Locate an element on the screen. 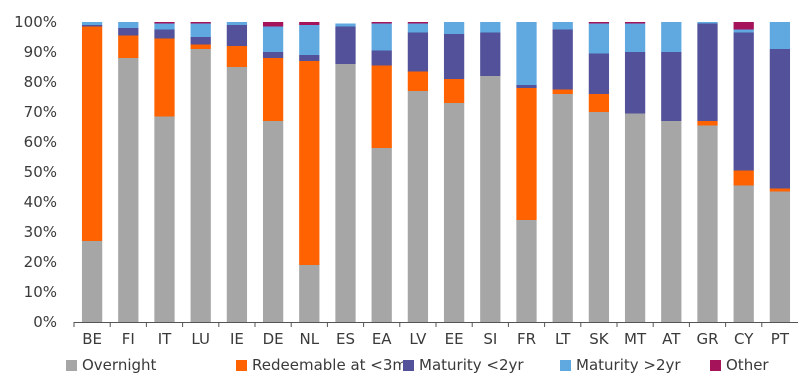 The image size is (798, 376). x-tick-label: LU is located at coordinates (200, 339).